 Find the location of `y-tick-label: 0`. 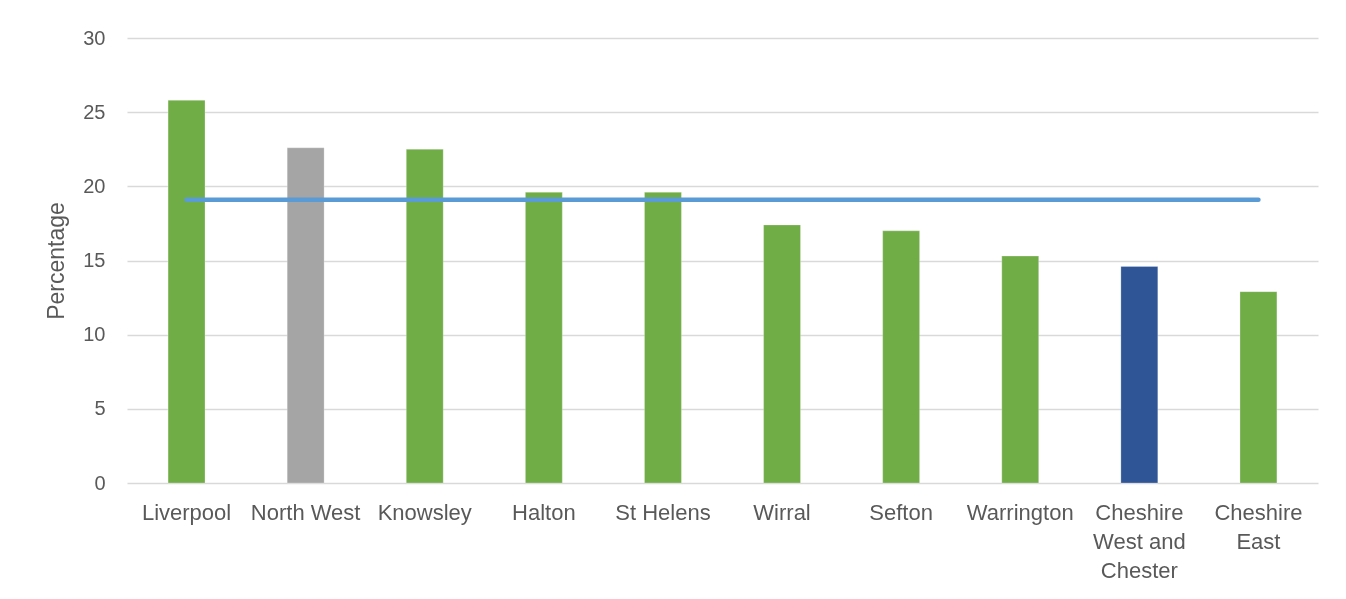

y-tick-label: 0 is located at coordinates (100, 482).